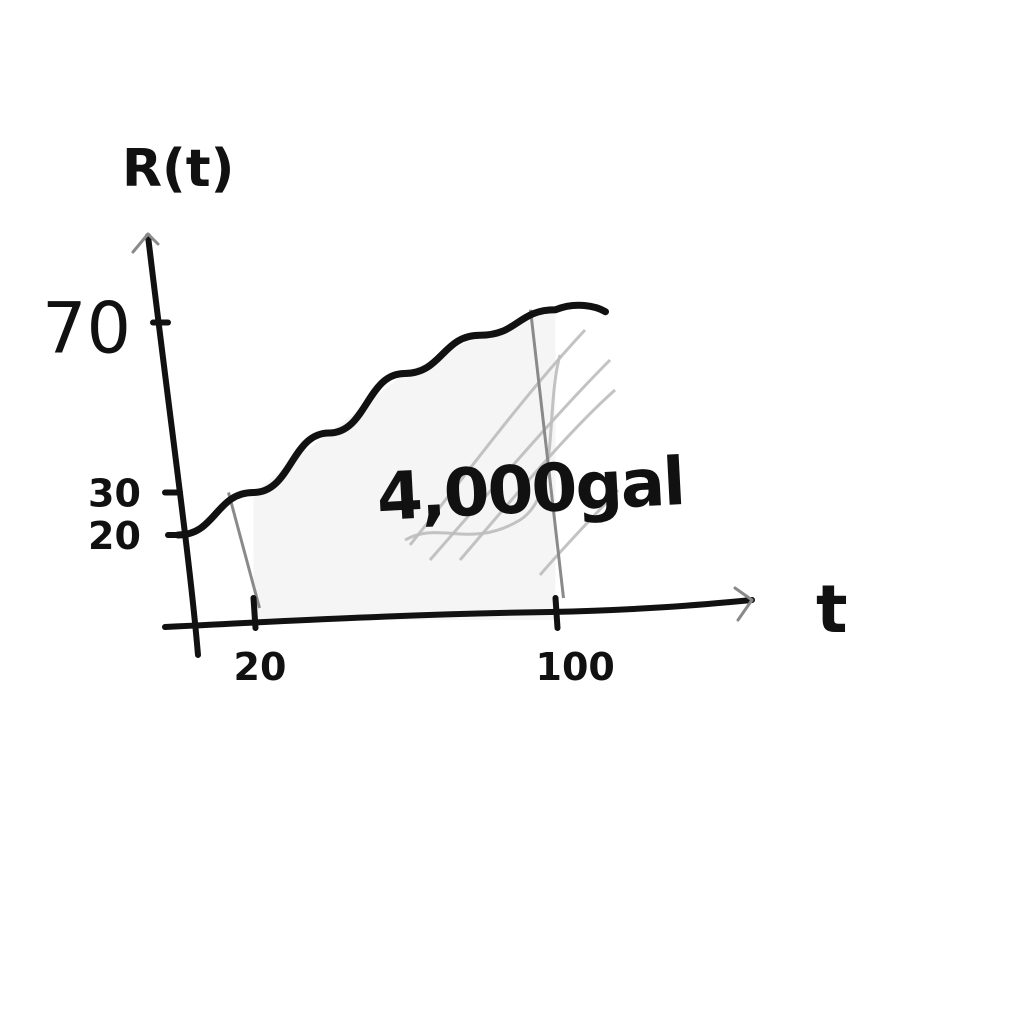  I want to click on x-axis-arrow, so click(743, 604).